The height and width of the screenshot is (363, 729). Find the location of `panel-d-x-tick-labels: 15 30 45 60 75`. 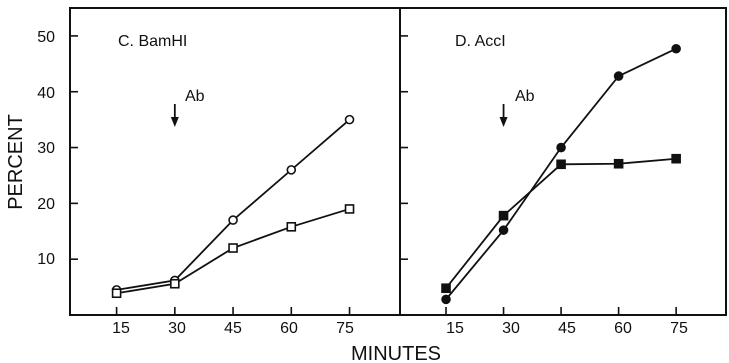

panel-d-x-tick-labels: 15 30 45 60 75 is located at coordinates (567, 328).